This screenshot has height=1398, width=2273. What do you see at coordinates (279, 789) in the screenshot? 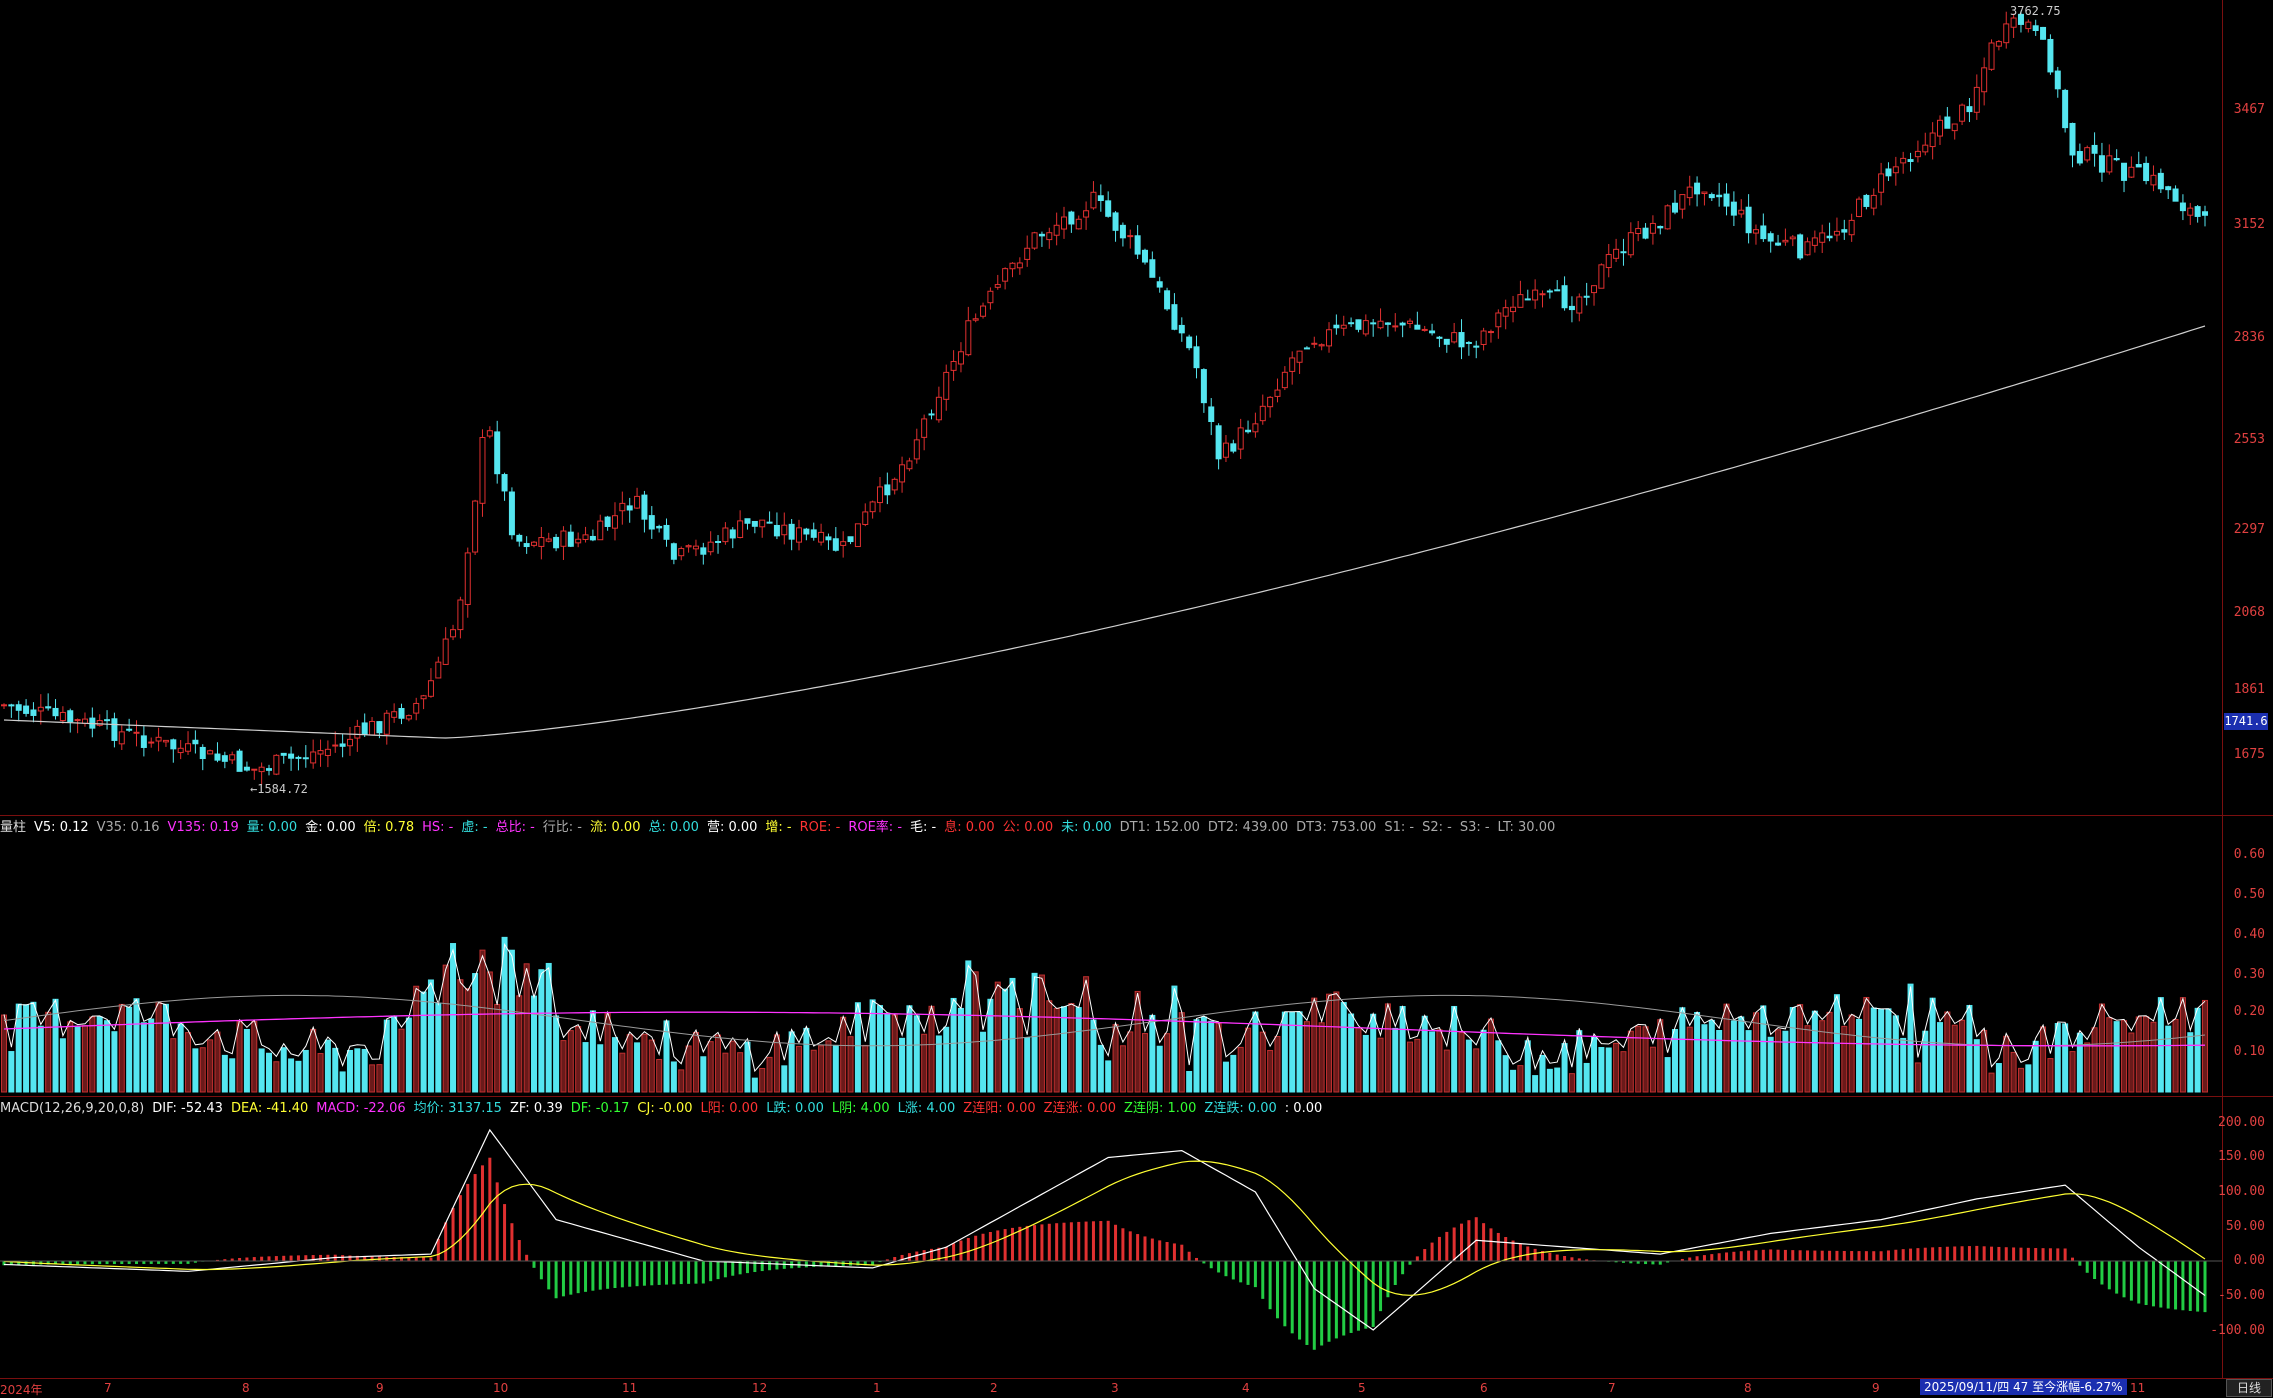
I see `low-annotation: ←1584.72` at bounding box center [279, 789].